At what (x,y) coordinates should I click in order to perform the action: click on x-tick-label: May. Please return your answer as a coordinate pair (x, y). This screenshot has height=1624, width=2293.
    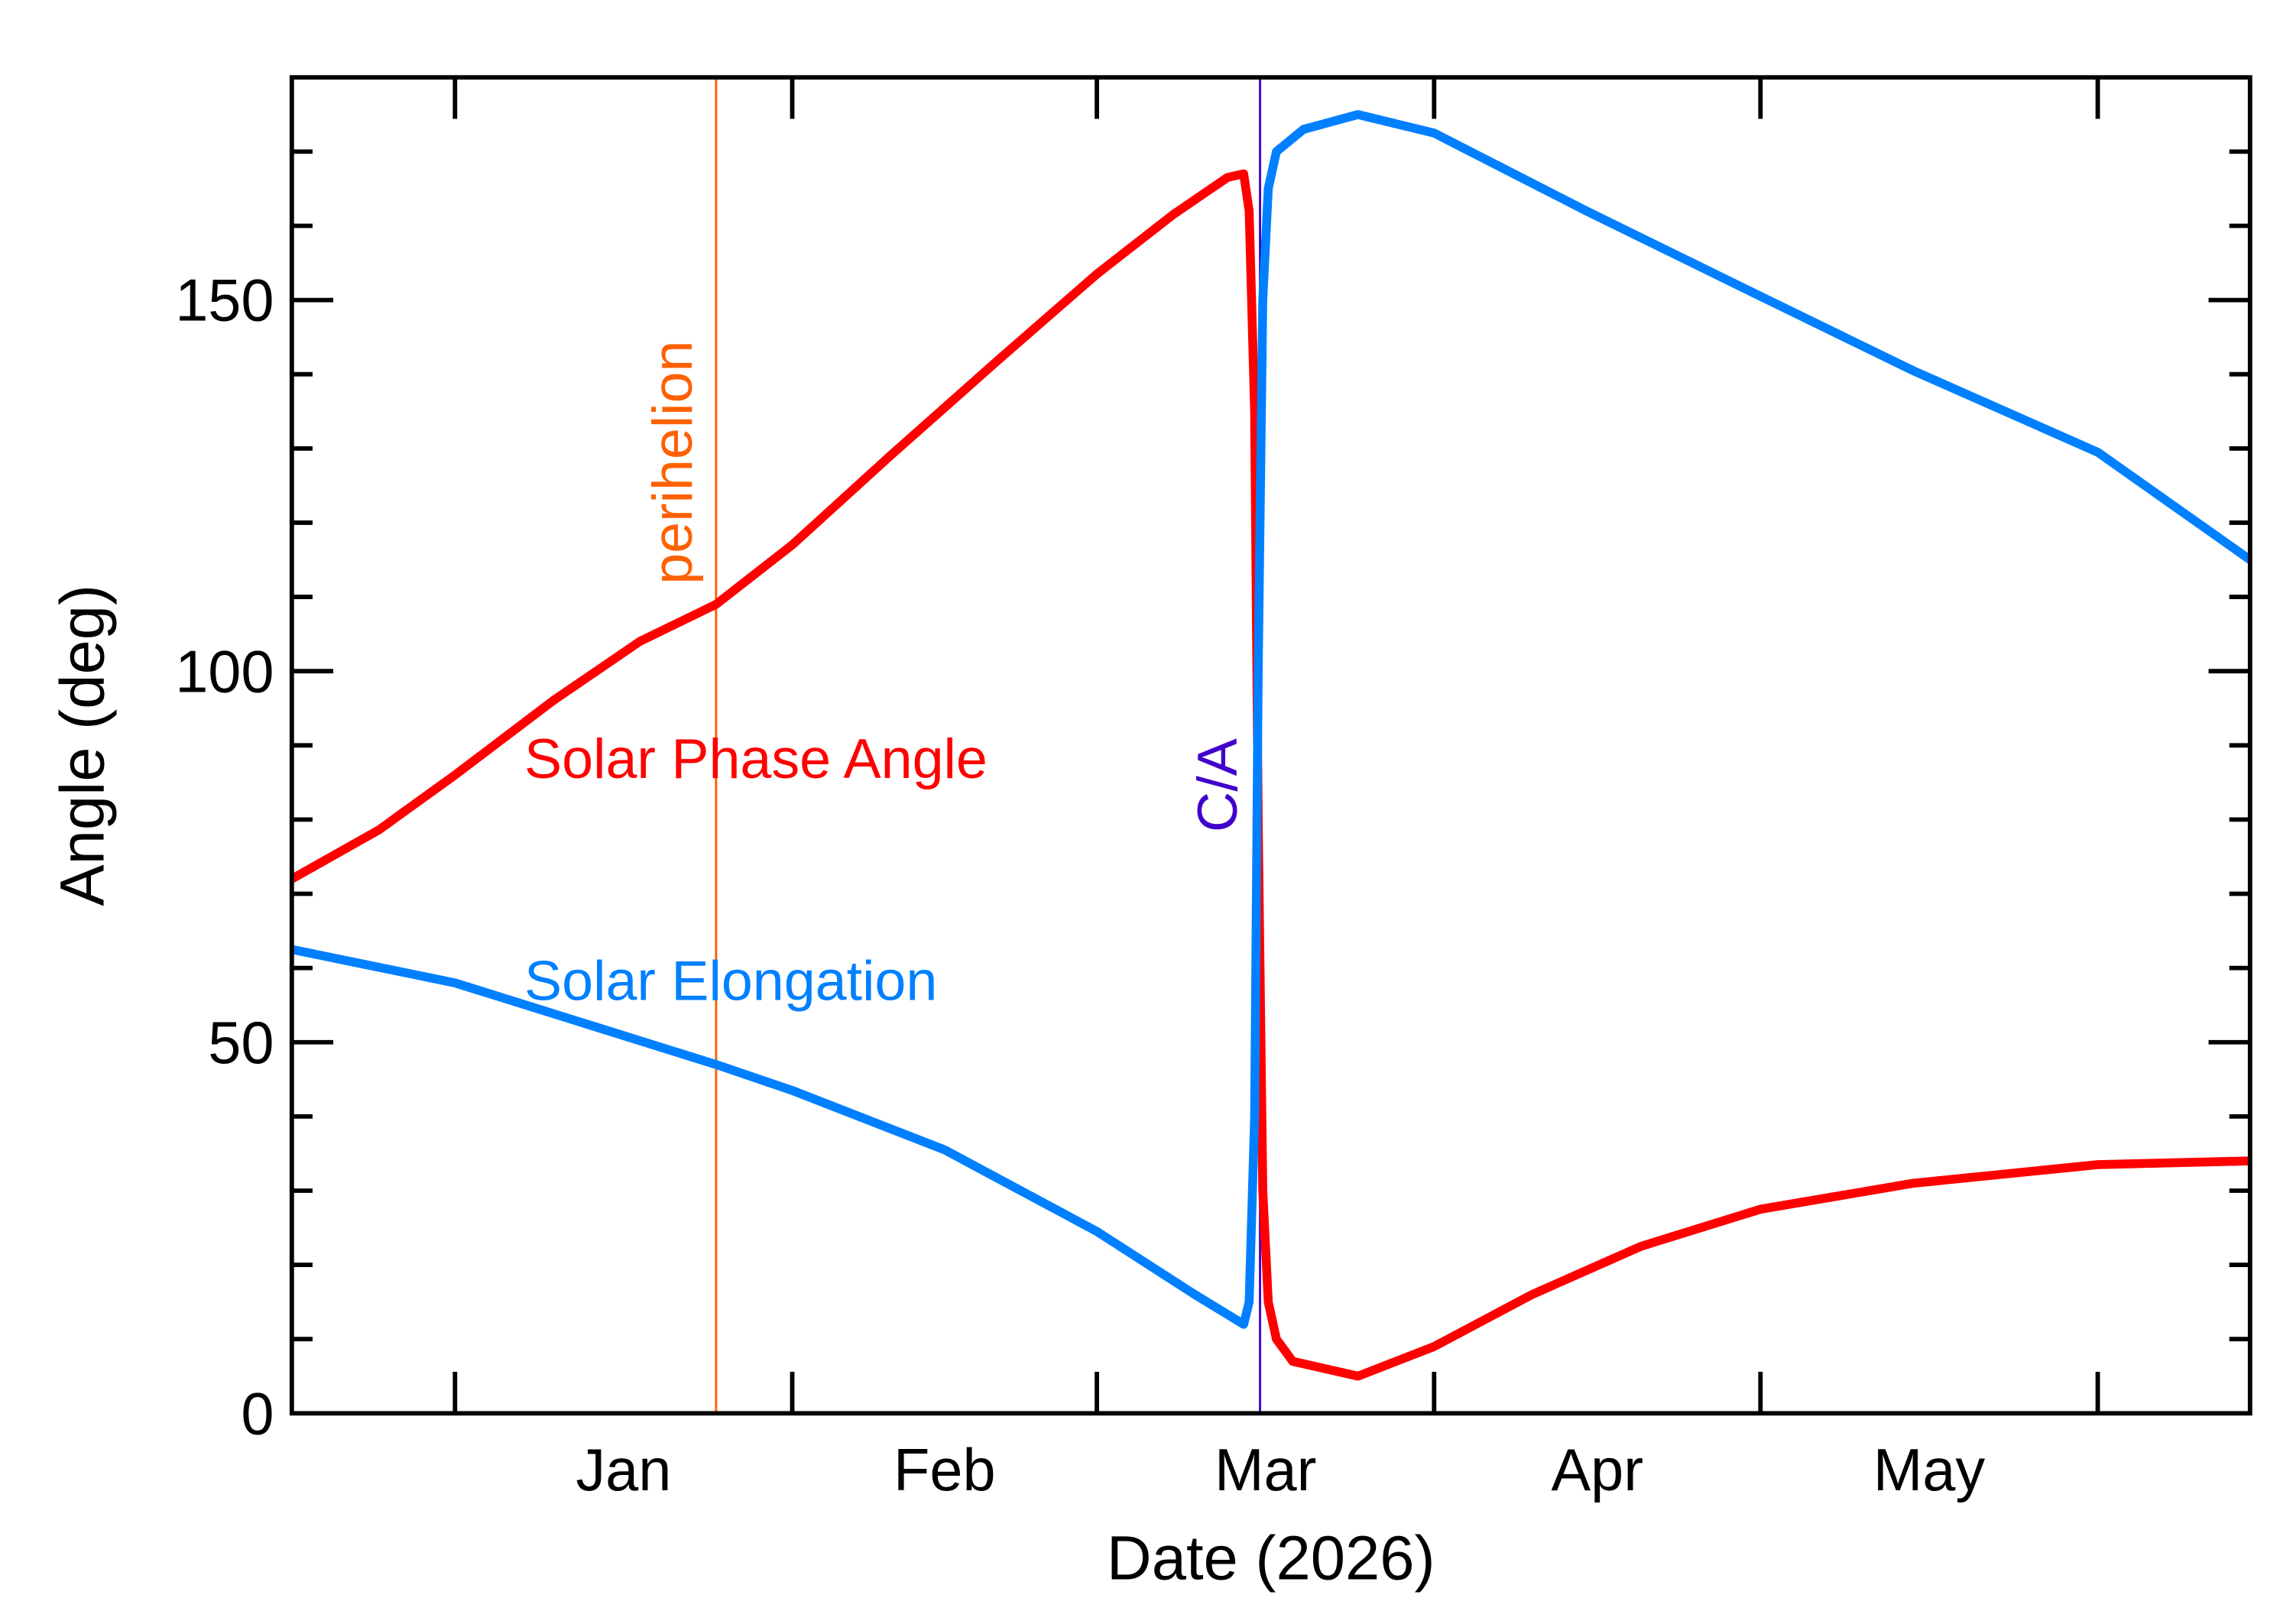
    Looking at the image, I should click on (1930, 1470).